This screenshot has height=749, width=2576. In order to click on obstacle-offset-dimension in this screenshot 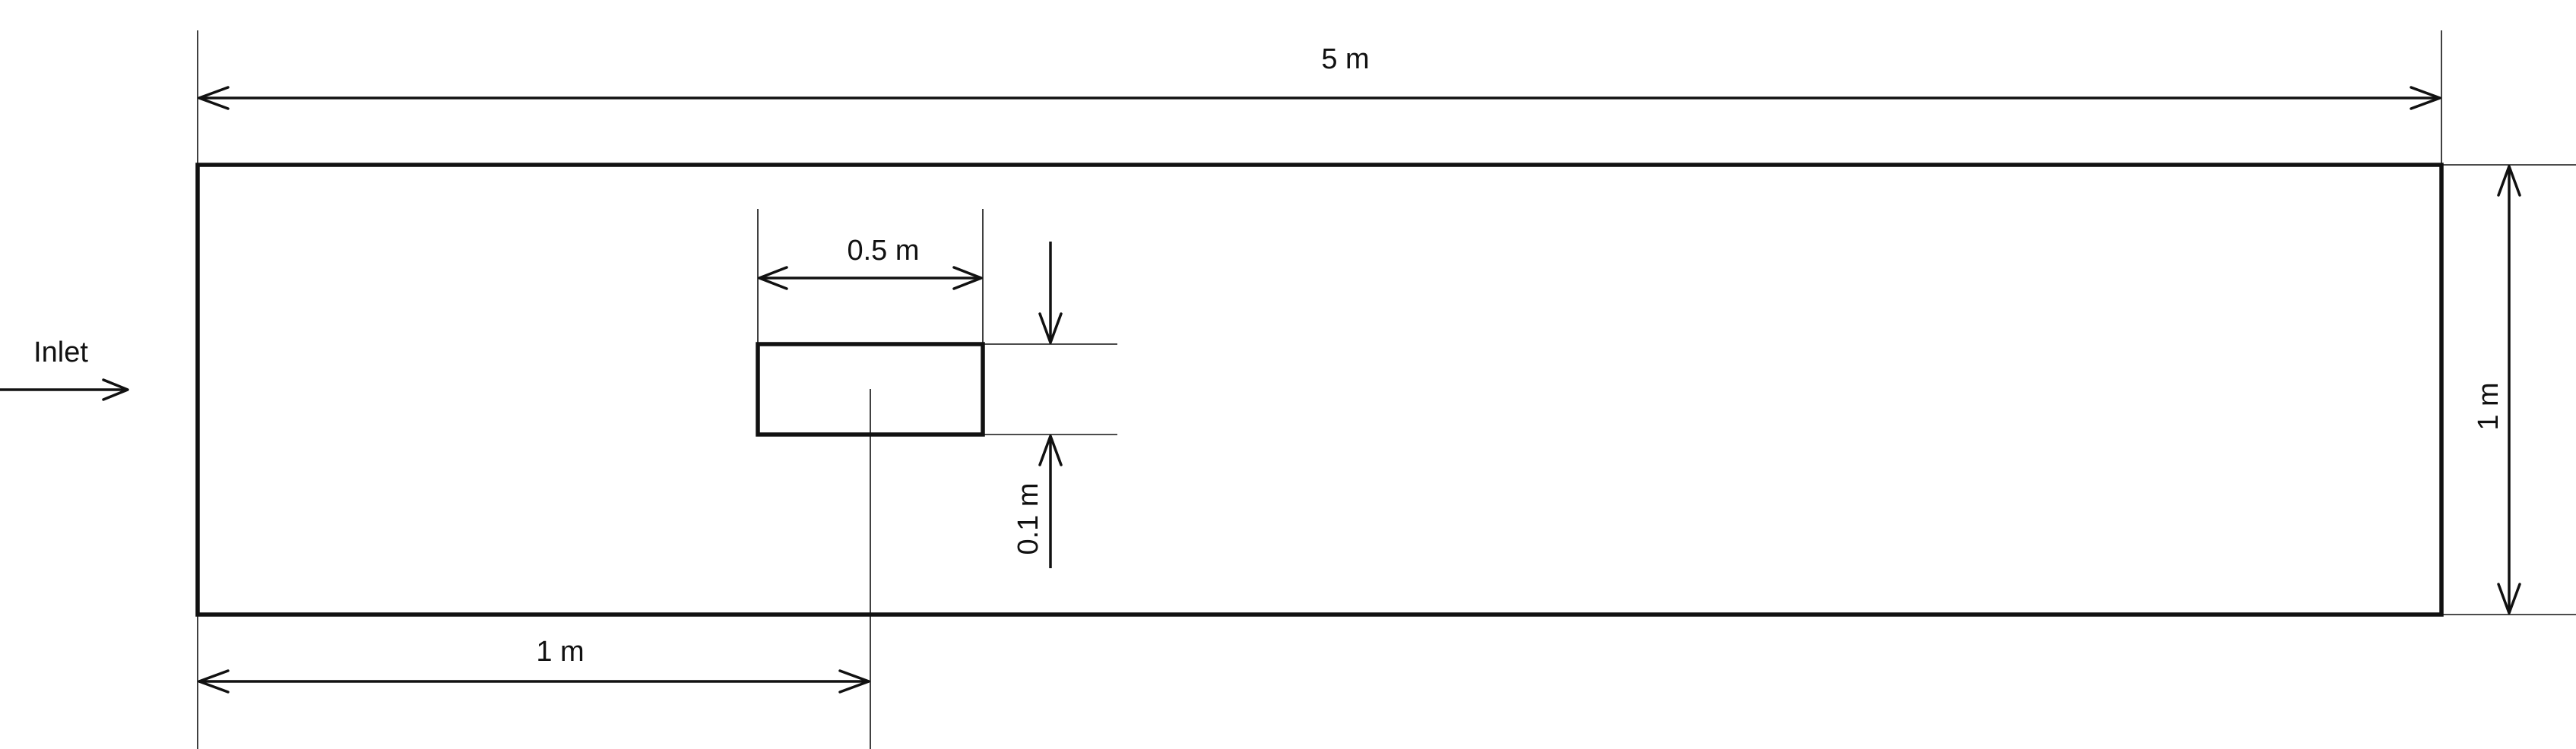, I will do `click(534, 681)`.